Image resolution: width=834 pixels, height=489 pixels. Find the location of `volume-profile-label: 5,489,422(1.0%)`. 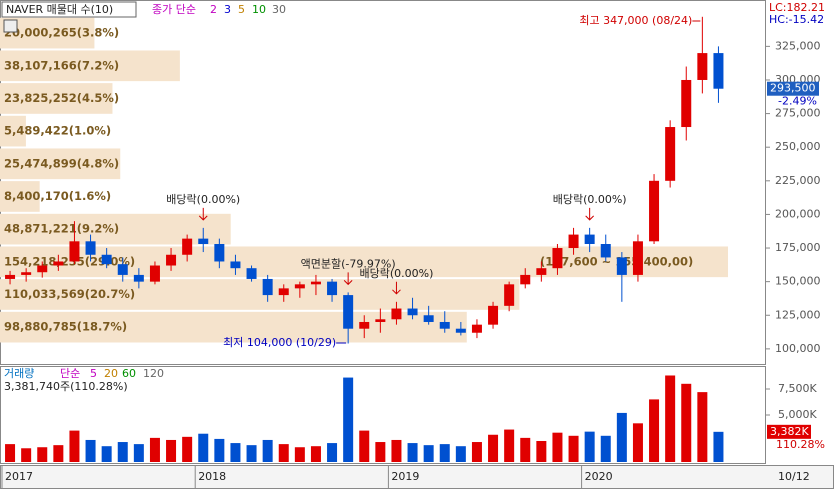

volume-profile-label: 5,489,422(1.0%) is located at coordinates (57, 131).